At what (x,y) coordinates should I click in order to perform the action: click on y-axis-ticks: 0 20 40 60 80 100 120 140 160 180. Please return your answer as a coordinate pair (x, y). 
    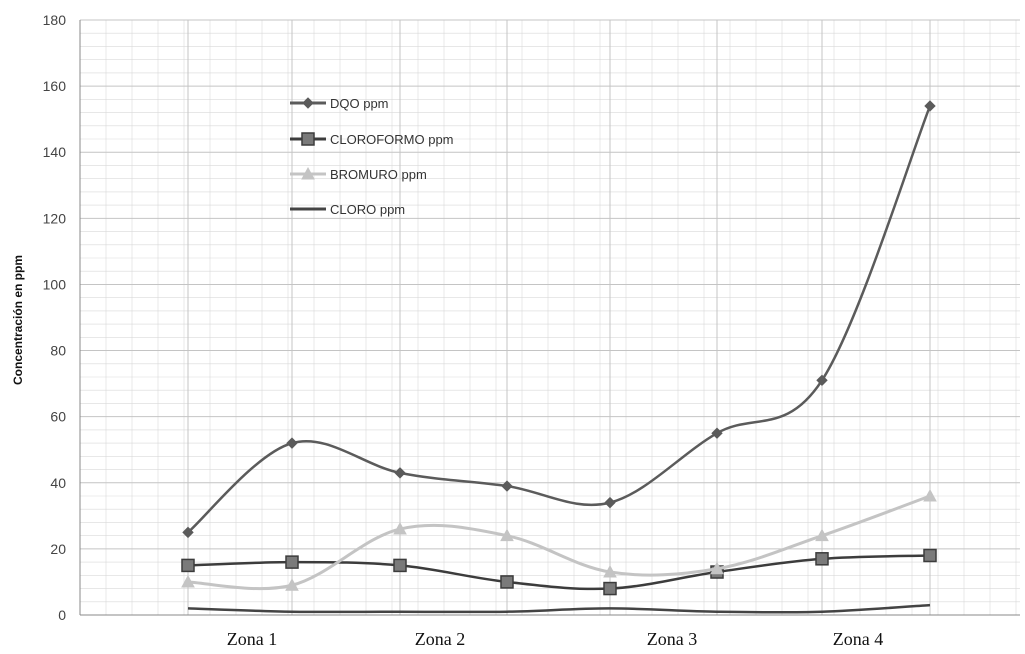
    Looking at the image, I should click on (55, 317).